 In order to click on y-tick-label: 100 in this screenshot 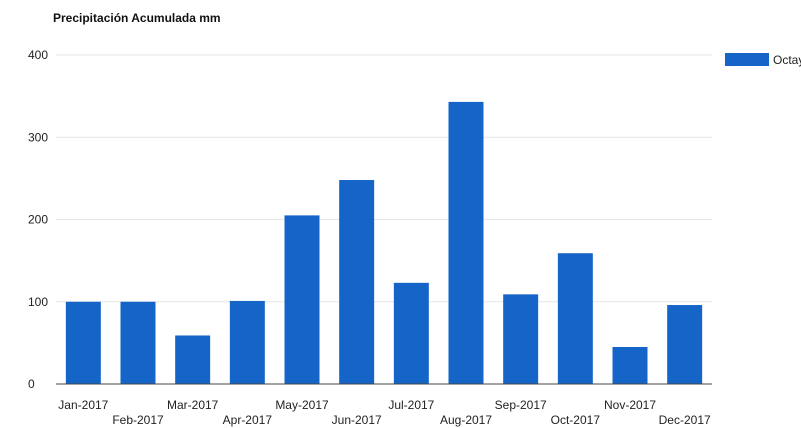, I will do `click(38, 302)`.